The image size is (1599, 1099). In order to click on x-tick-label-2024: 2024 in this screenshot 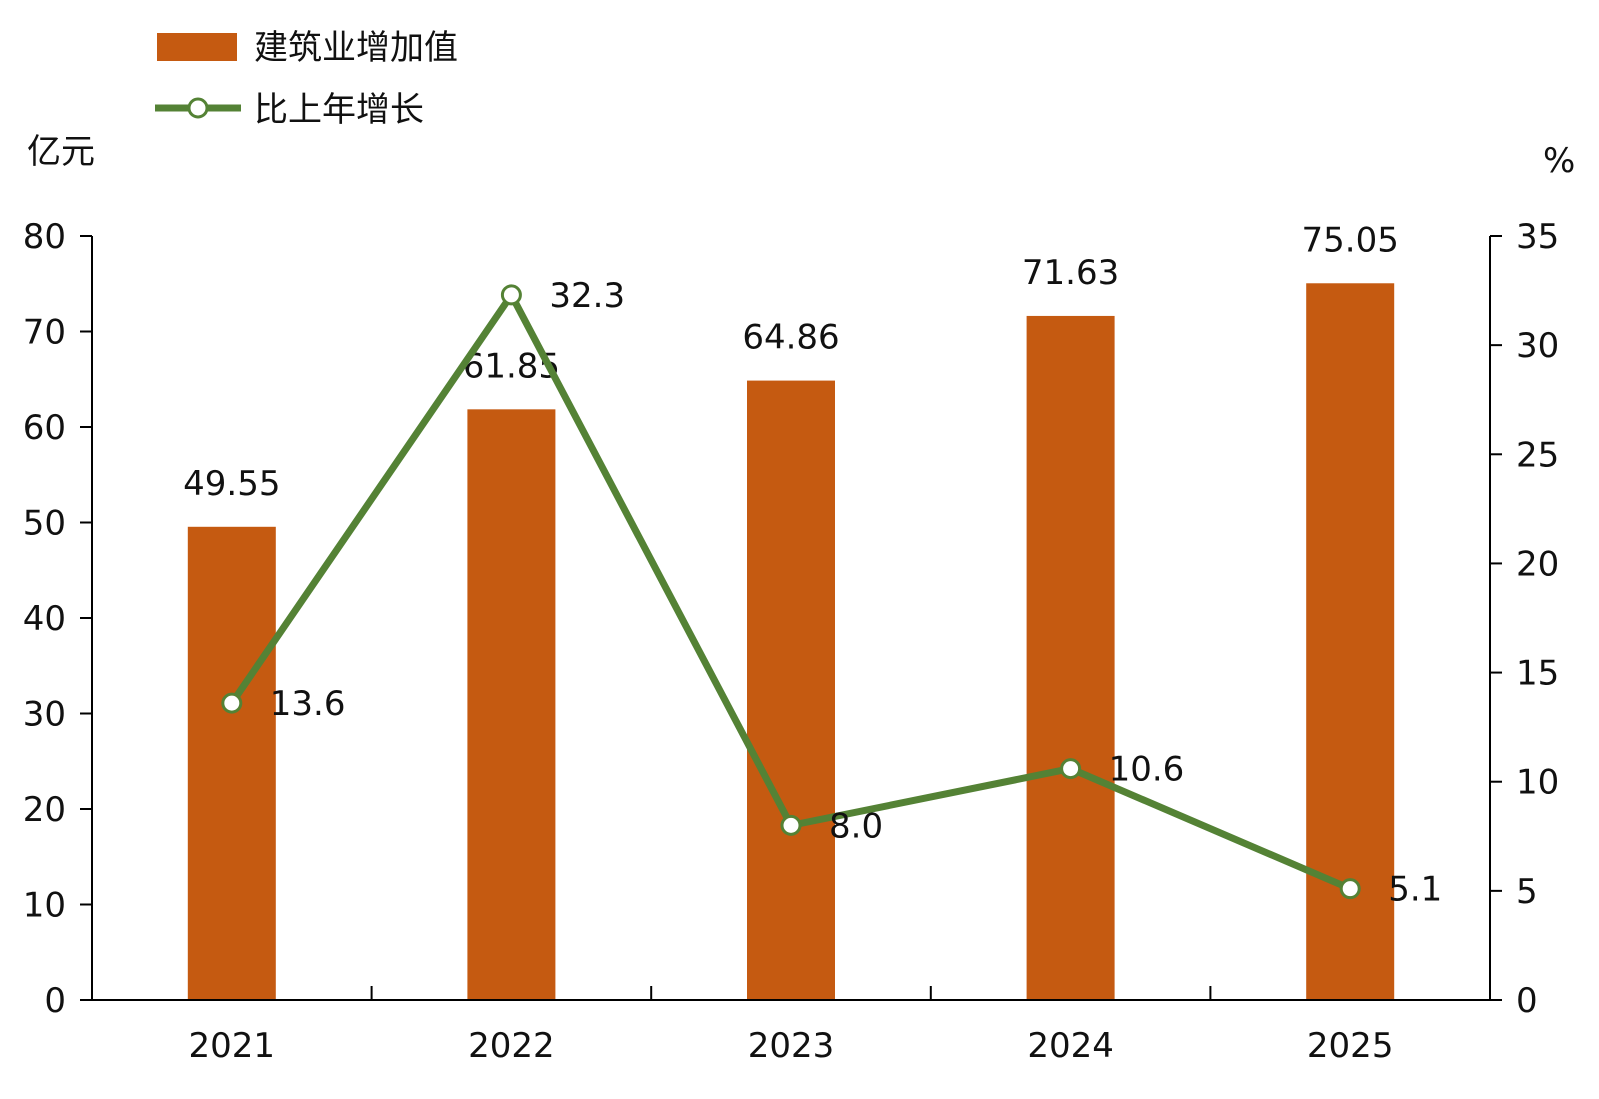, I will do `click(1070, 1046)`.